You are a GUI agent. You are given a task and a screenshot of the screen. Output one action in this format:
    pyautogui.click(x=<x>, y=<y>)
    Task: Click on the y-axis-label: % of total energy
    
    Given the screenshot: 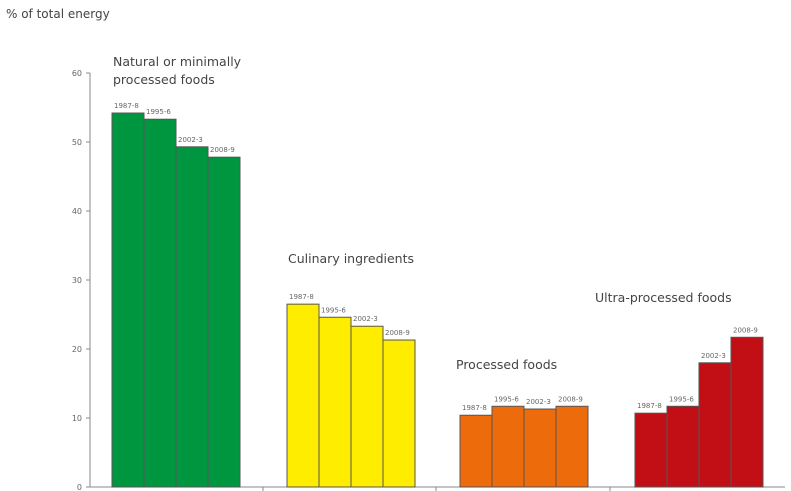 What is the action you would take?
    pyautogui.click(x=58, y=14)
    